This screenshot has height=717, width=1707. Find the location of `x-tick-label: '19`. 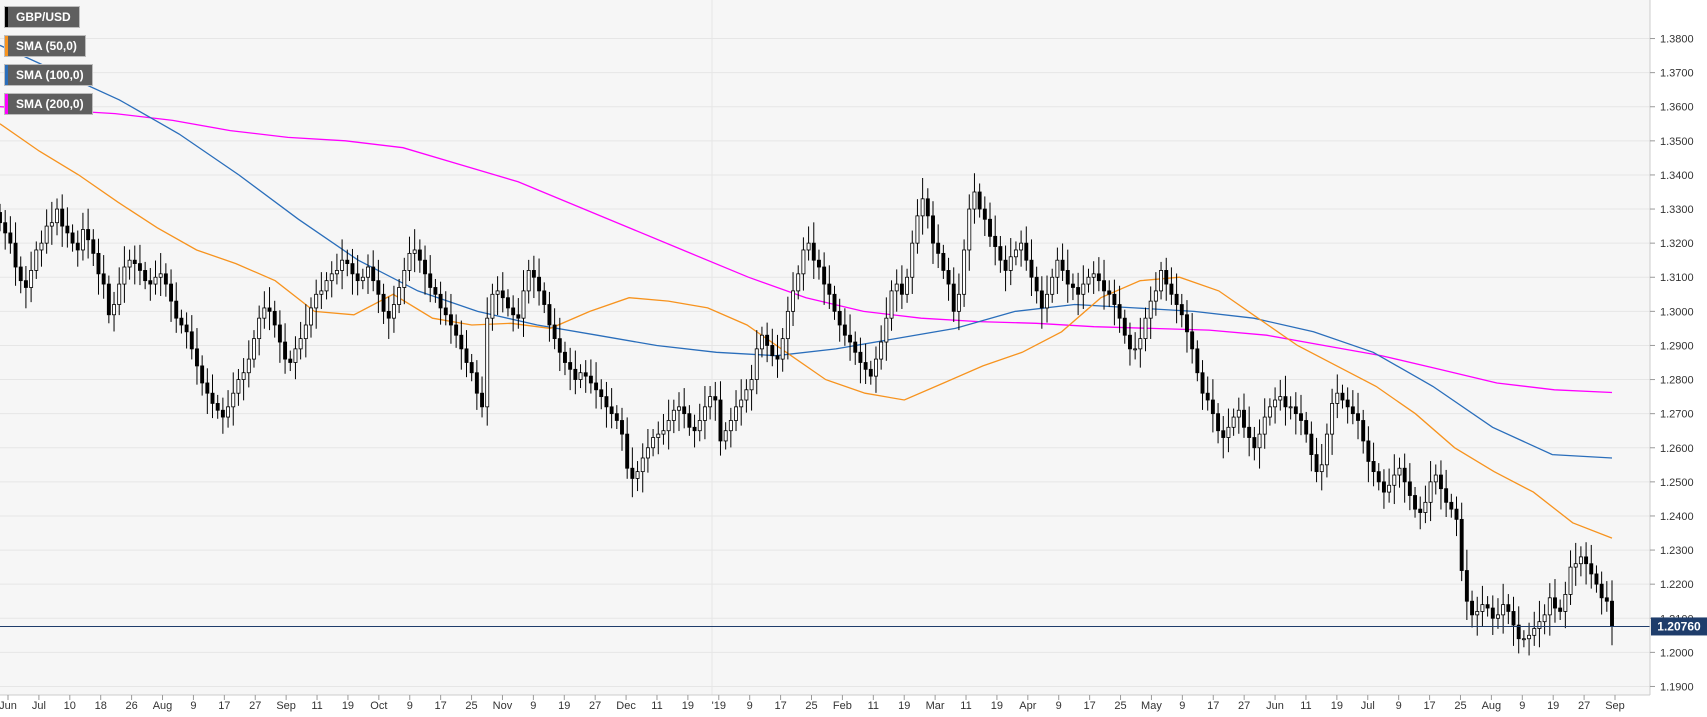

x-tick-label: '19 is located at coordinates (719, 706).